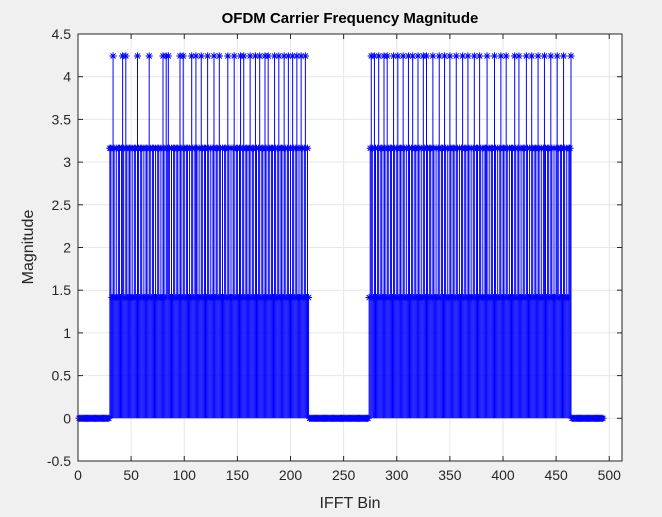 This screenshot has width=662, height=517. What do you see at coordinates (67, 333) in the screenshot?
I see `y-tick-label: 1` at bounding box center [67, 333].